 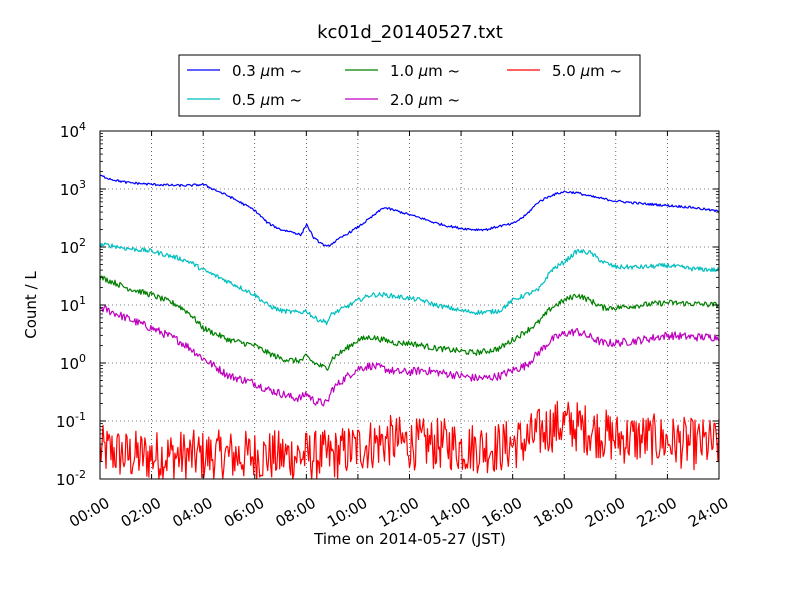 I want to click on legend-item: 0.5 μm ~, so click(x=244, y=100).